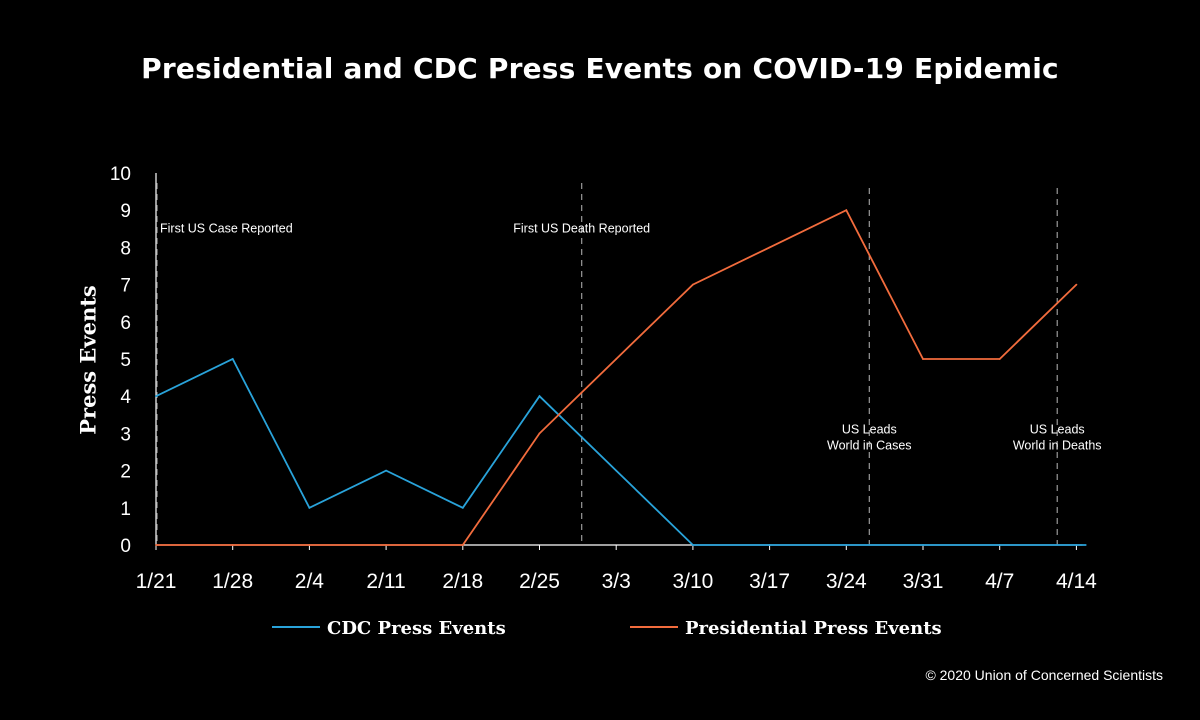  I want to click on x-tick-label: 2/18, so click(462, 581).